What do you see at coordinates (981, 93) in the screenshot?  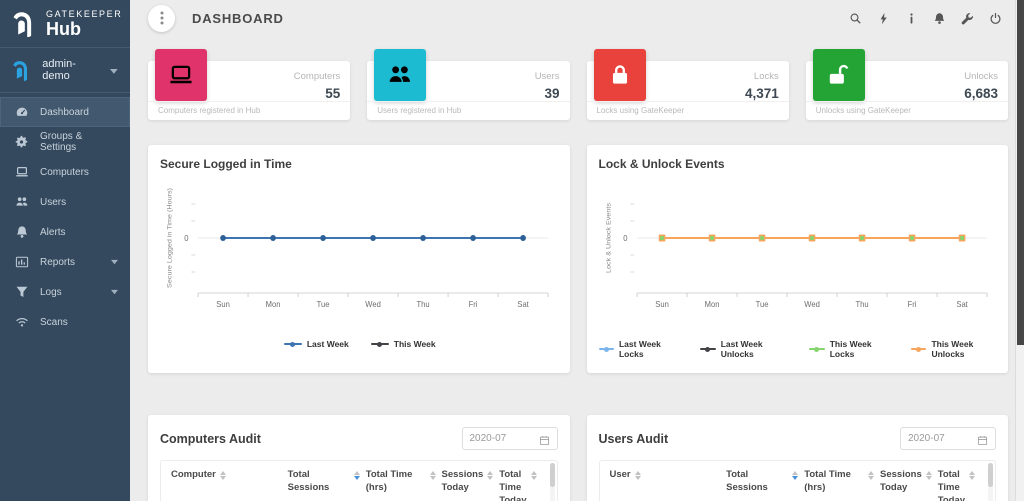 I see `stat-value: 6,683` at bounding box center [981, 93].